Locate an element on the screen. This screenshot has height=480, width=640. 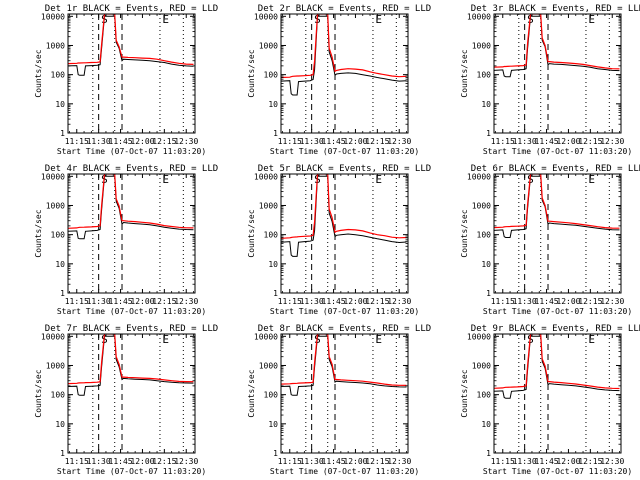
chart-title: Det 2r BLACK = Events, RED = LLD is located at coordinates (344, 9).